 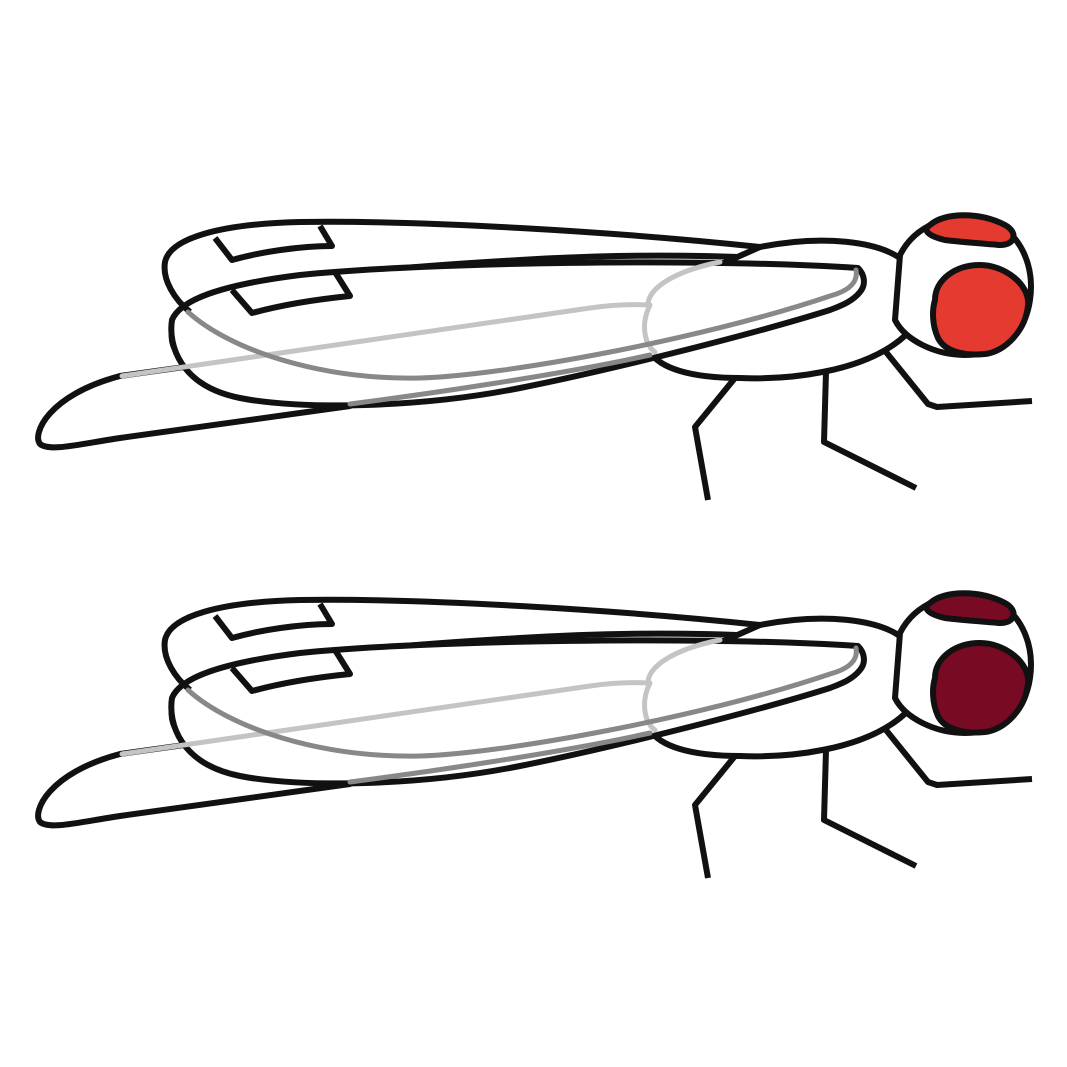 What do you see at coordinates (970, 230) in the screenshot?
I see `fly-top-eye-upper` at bounding box center [970, 230].